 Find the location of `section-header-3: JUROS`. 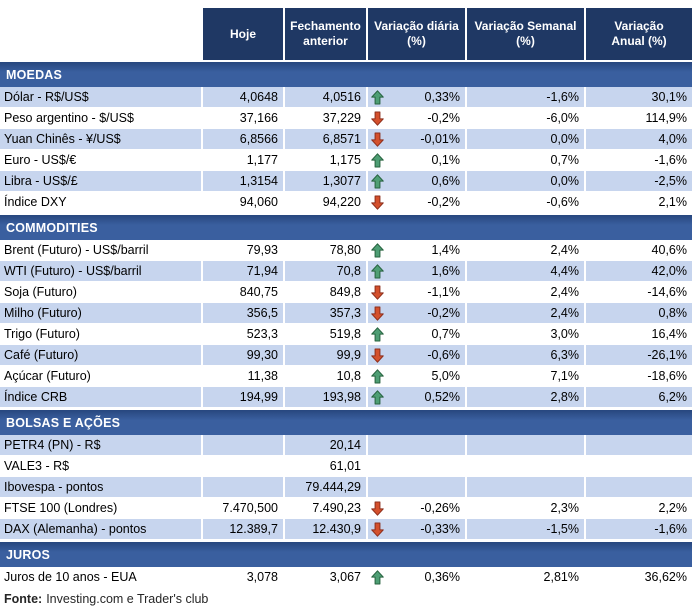

section-header-3: JUROS is located at coordinates (346, 554).